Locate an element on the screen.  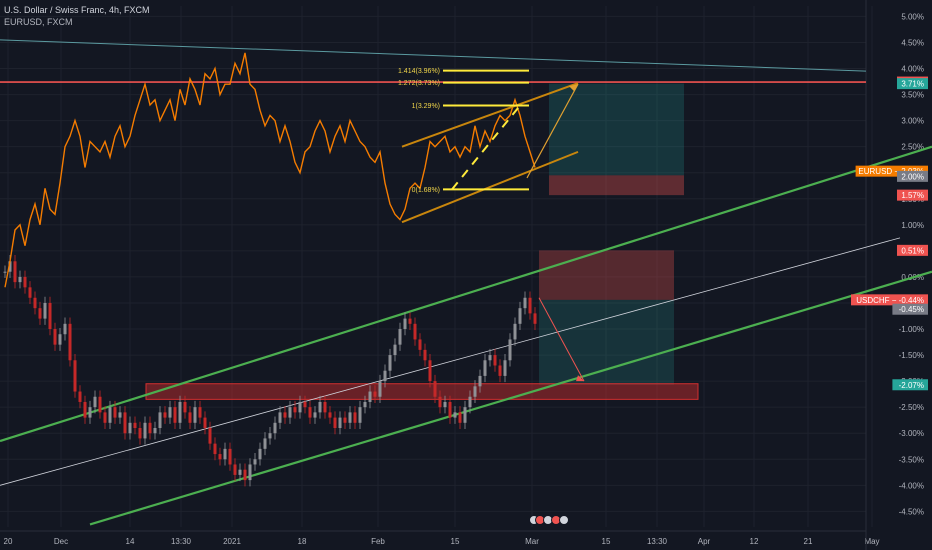
price-badge-label: EURUSD − 2.03% is located at coordinates (891, 171).